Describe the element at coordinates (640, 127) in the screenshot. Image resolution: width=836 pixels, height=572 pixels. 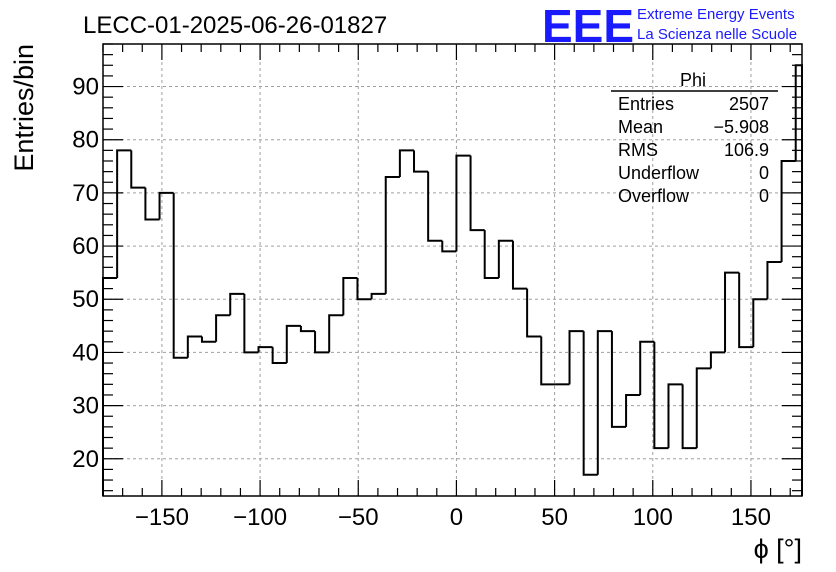
I see `stats-label-mean: Mean` at that location.